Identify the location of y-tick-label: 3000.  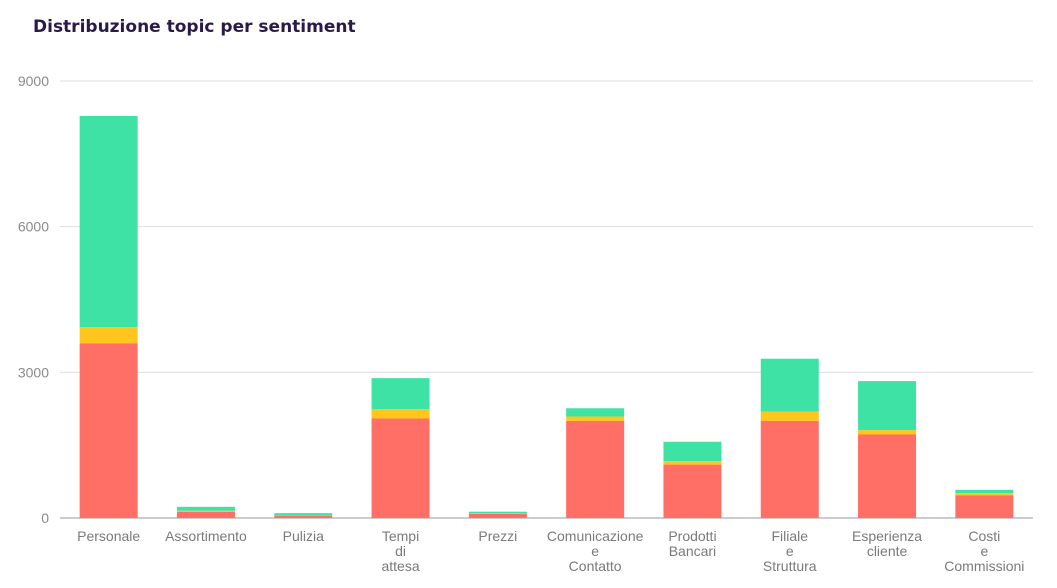
(33, 372).